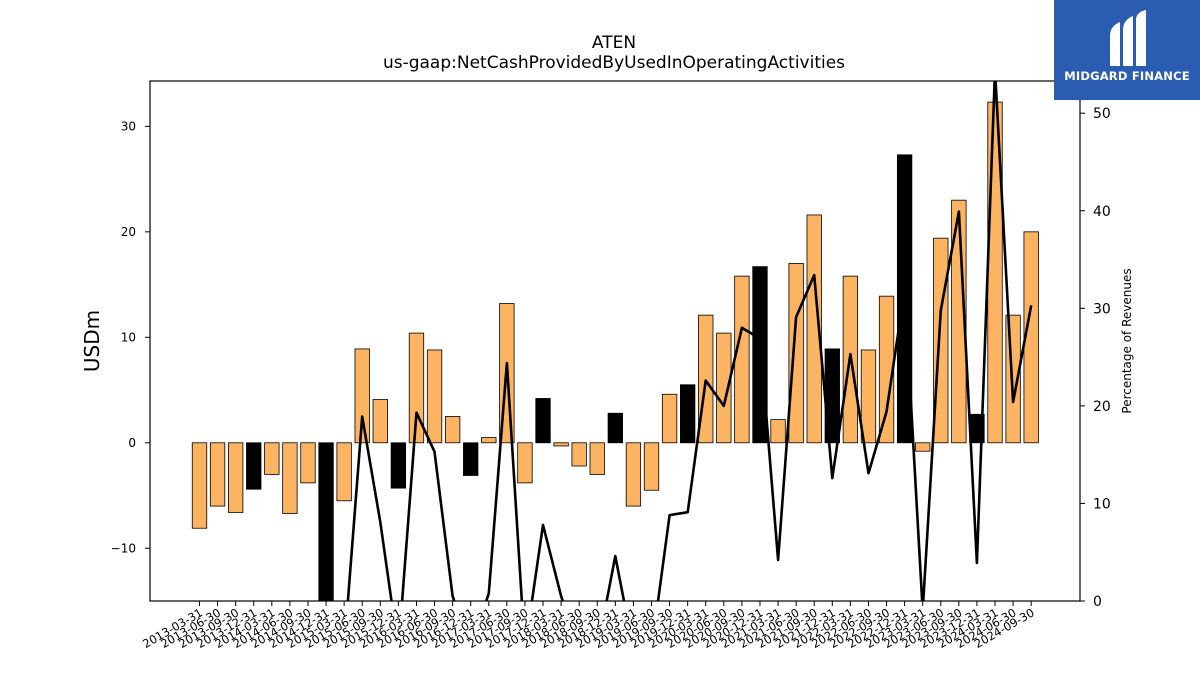 Image resolution: width=1200 pixels, height=675 pixels. I want to click on y2-tick-label: 20, so click(1102, 407).